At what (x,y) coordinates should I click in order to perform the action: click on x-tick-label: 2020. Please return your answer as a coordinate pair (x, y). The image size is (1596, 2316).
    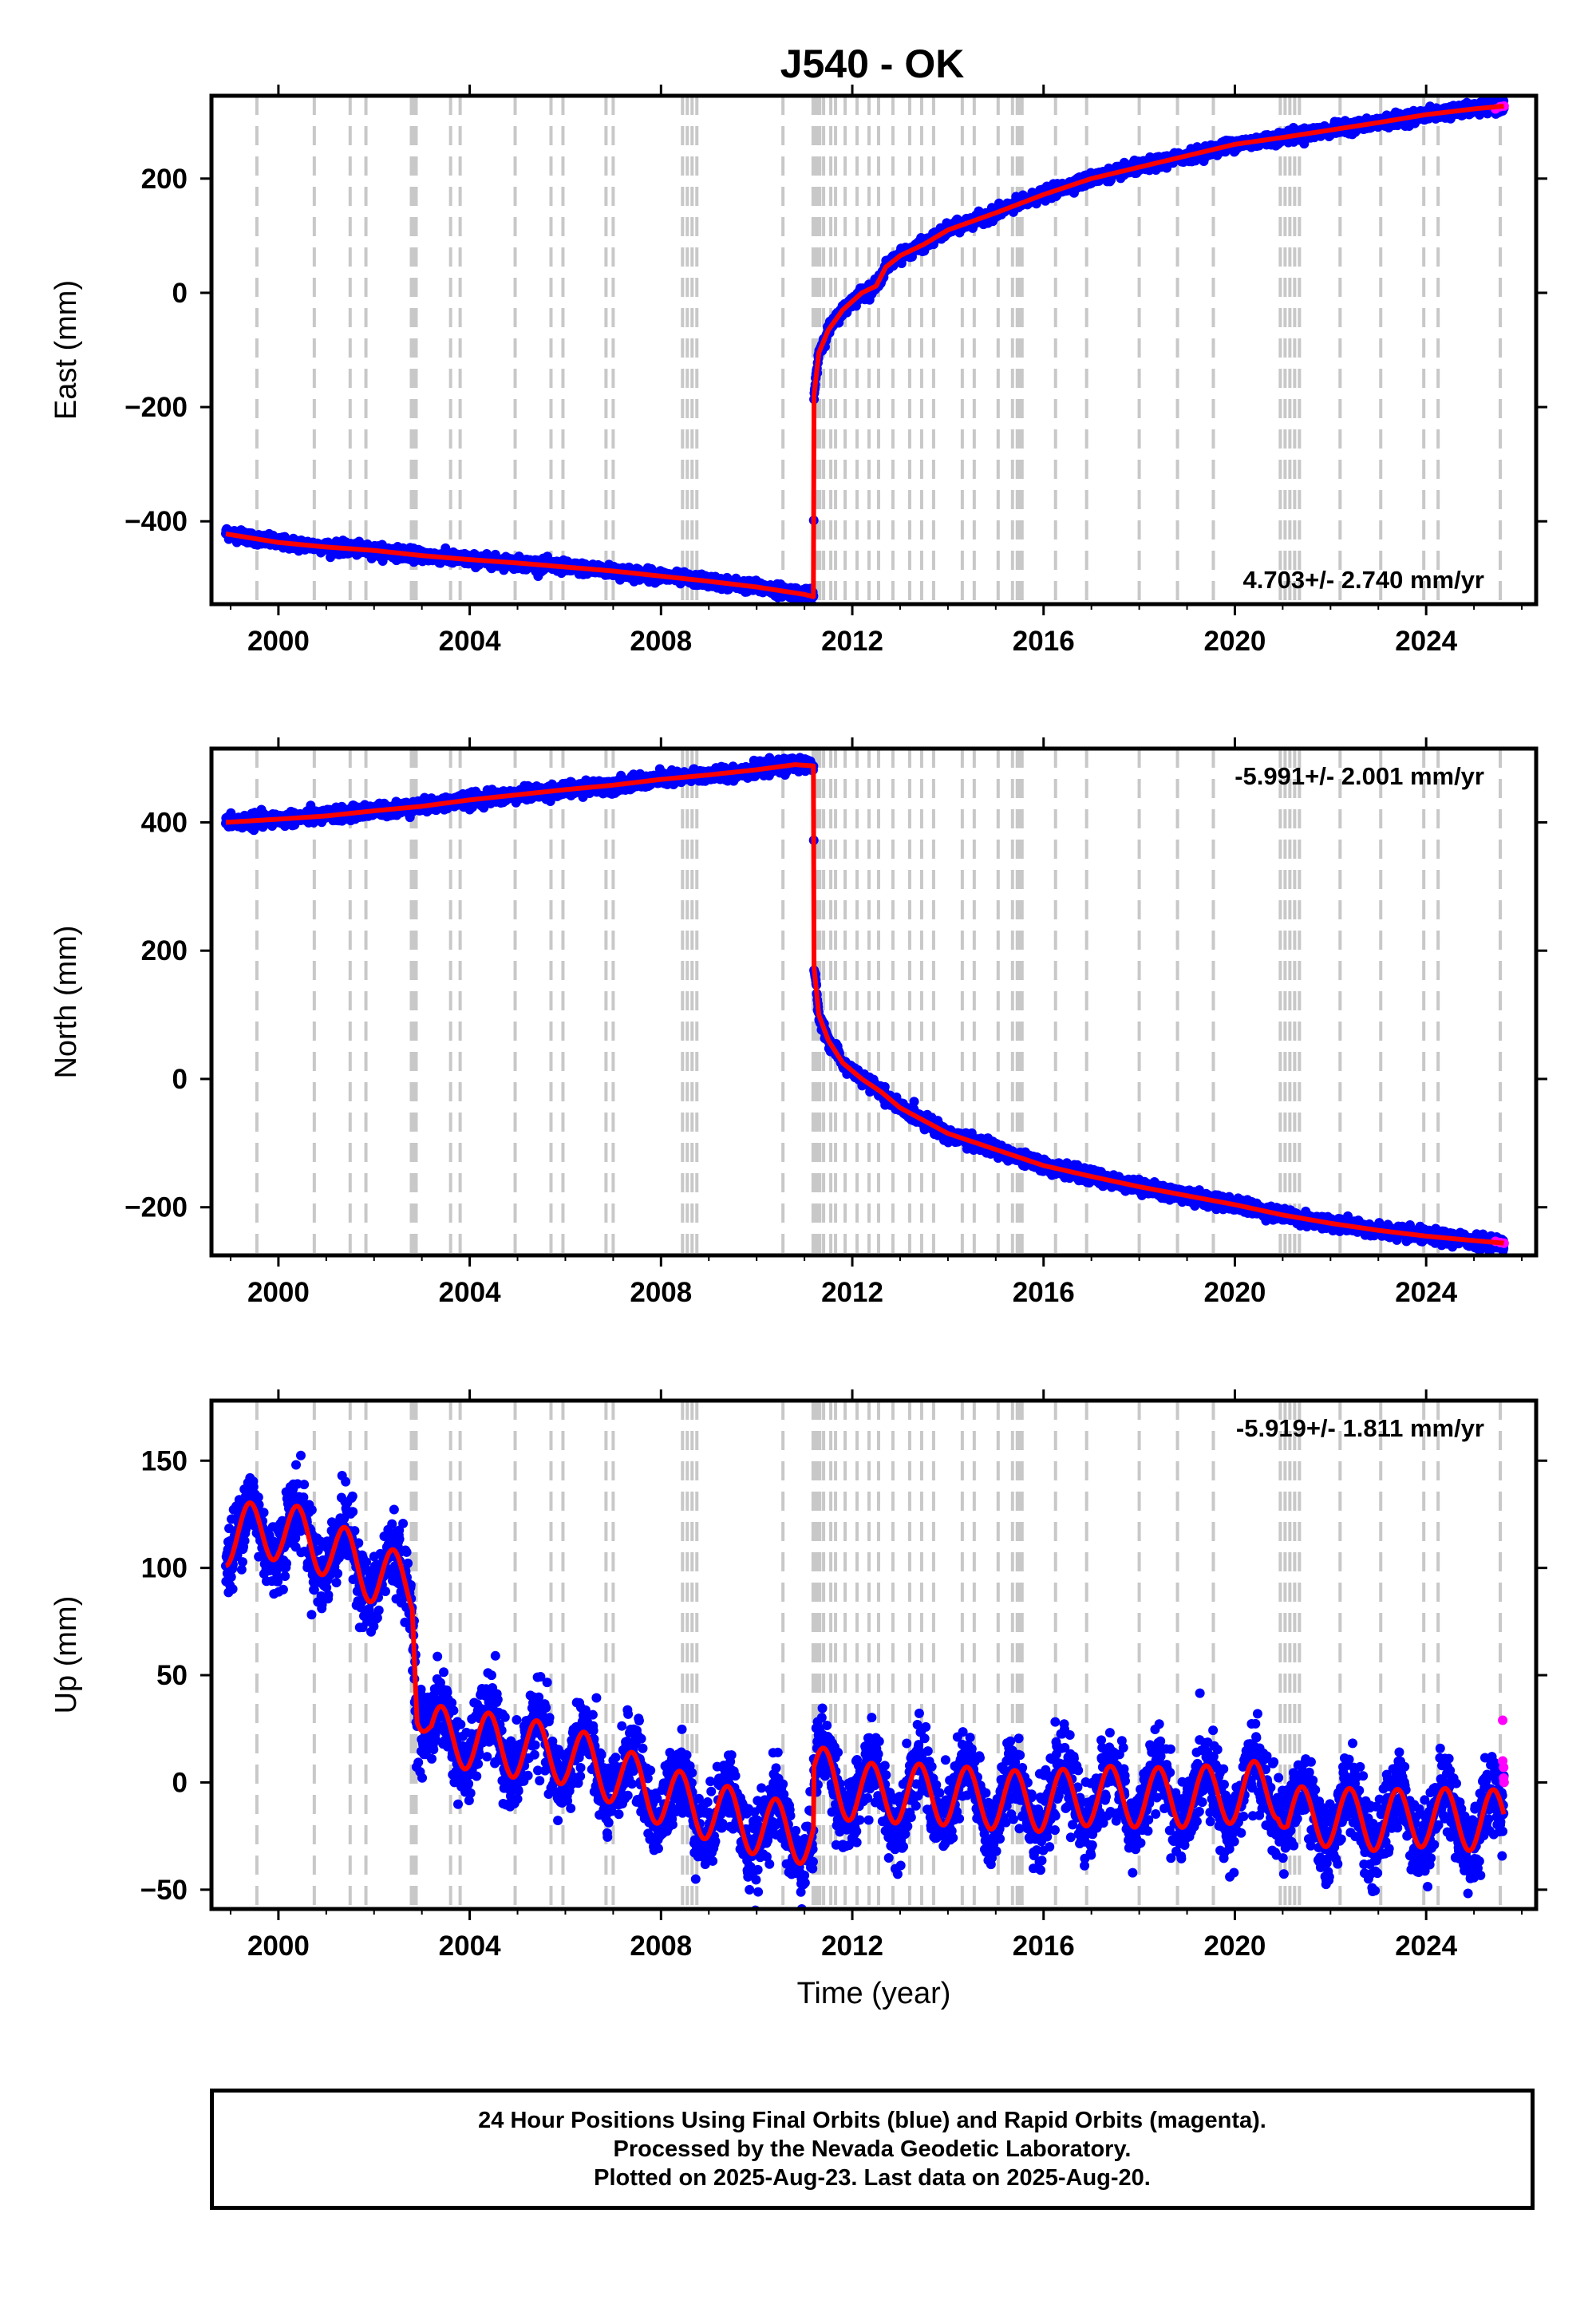
    Looking at the image, I should click on (1235, 641).